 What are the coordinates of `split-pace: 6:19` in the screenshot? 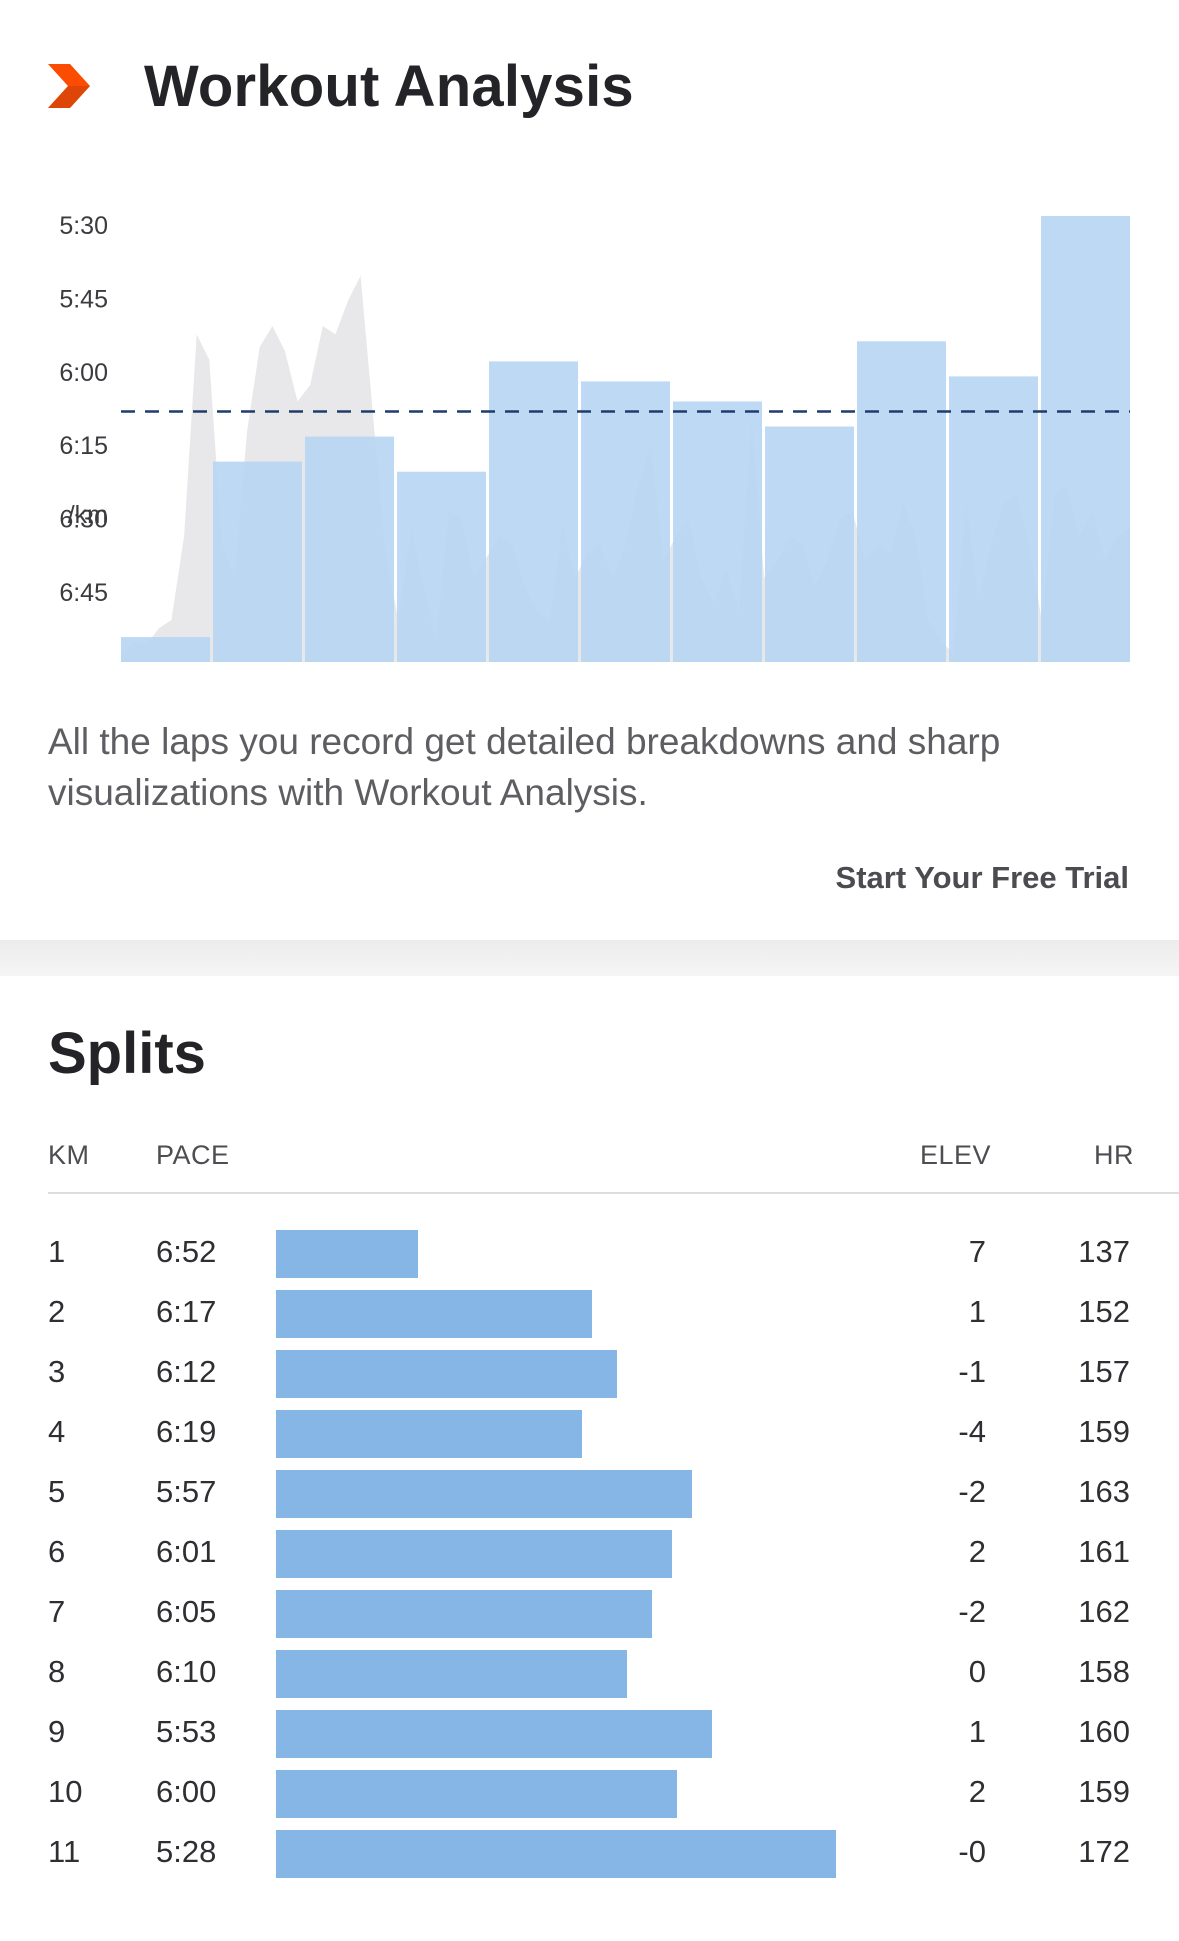 It's located at (186, 1431).